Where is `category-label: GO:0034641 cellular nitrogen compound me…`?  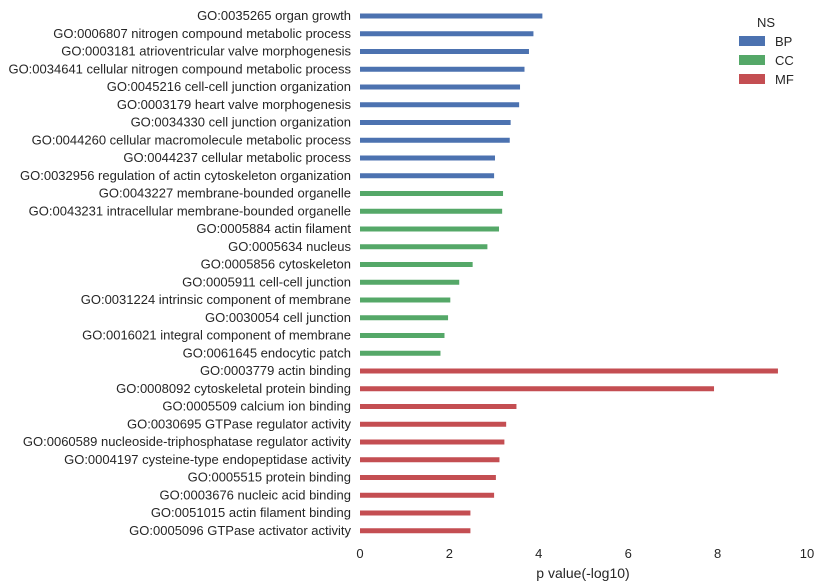 category-label: GO:0034641 cellular nitrogen compound me… is located at coordinates (179, 68).